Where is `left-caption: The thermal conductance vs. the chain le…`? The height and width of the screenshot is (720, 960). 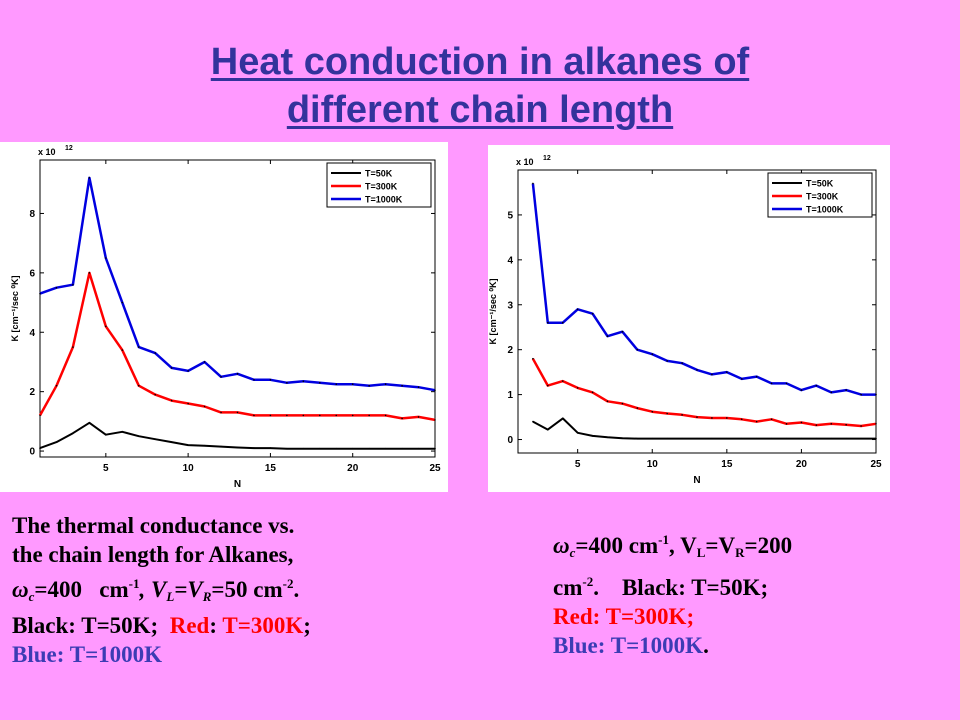
left-caption: The thermal conductance vs. the chain le… is located at coordinates (161, 590).